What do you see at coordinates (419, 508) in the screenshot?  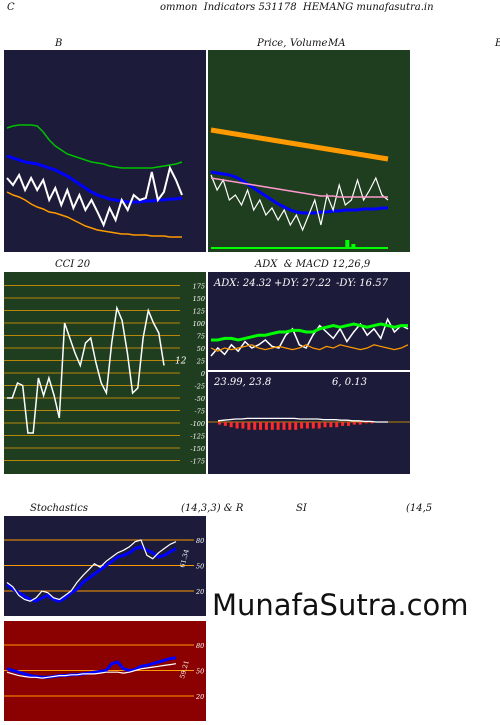 I see `rsi-params: (14,5` at bounding box center [419, 508].